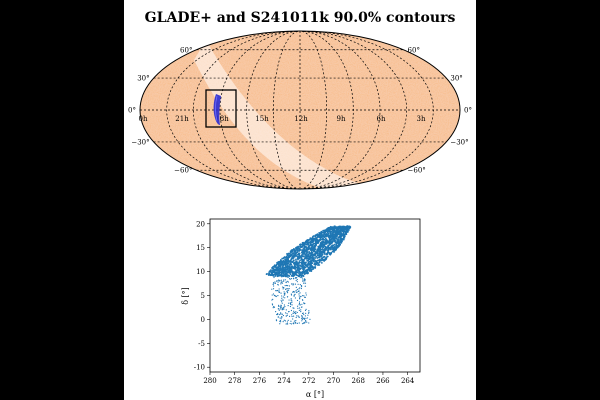 The height and width of the screenshot is (400, 600). Describe the element at coordinates (408, 381) in the screenshot. I see `x-tick-label: 264` at that location.